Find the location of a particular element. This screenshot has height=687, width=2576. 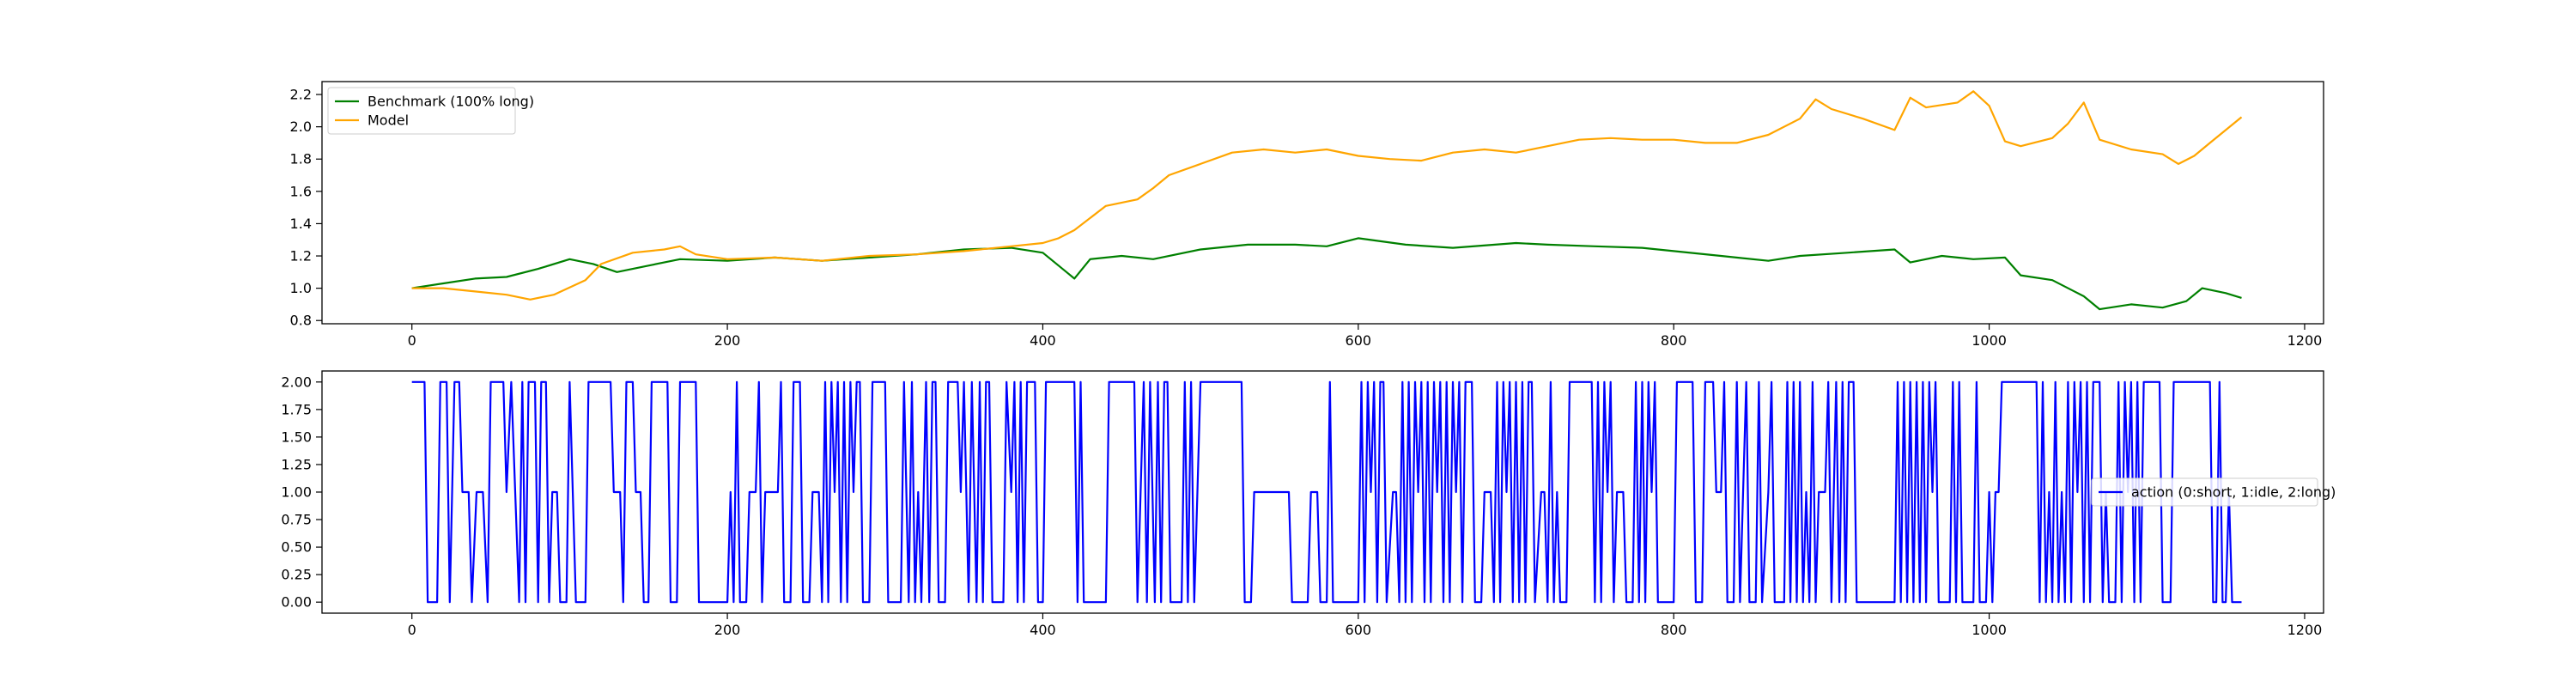

y-tick-label: 1.0 is located at coordinates (301, 288).